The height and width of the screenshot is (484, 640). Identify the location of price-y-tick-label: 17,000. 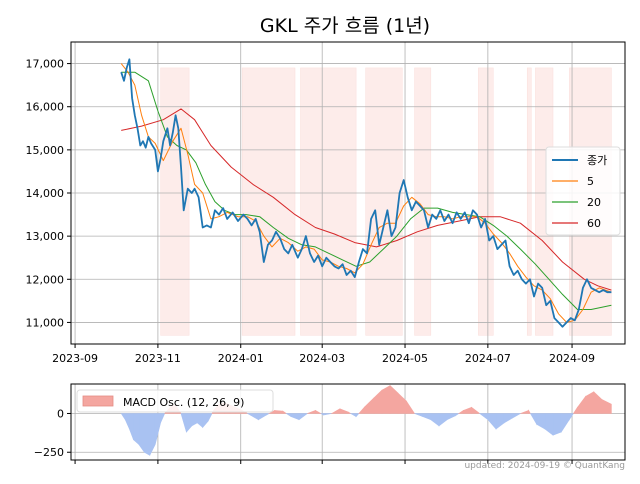
(45, 64).